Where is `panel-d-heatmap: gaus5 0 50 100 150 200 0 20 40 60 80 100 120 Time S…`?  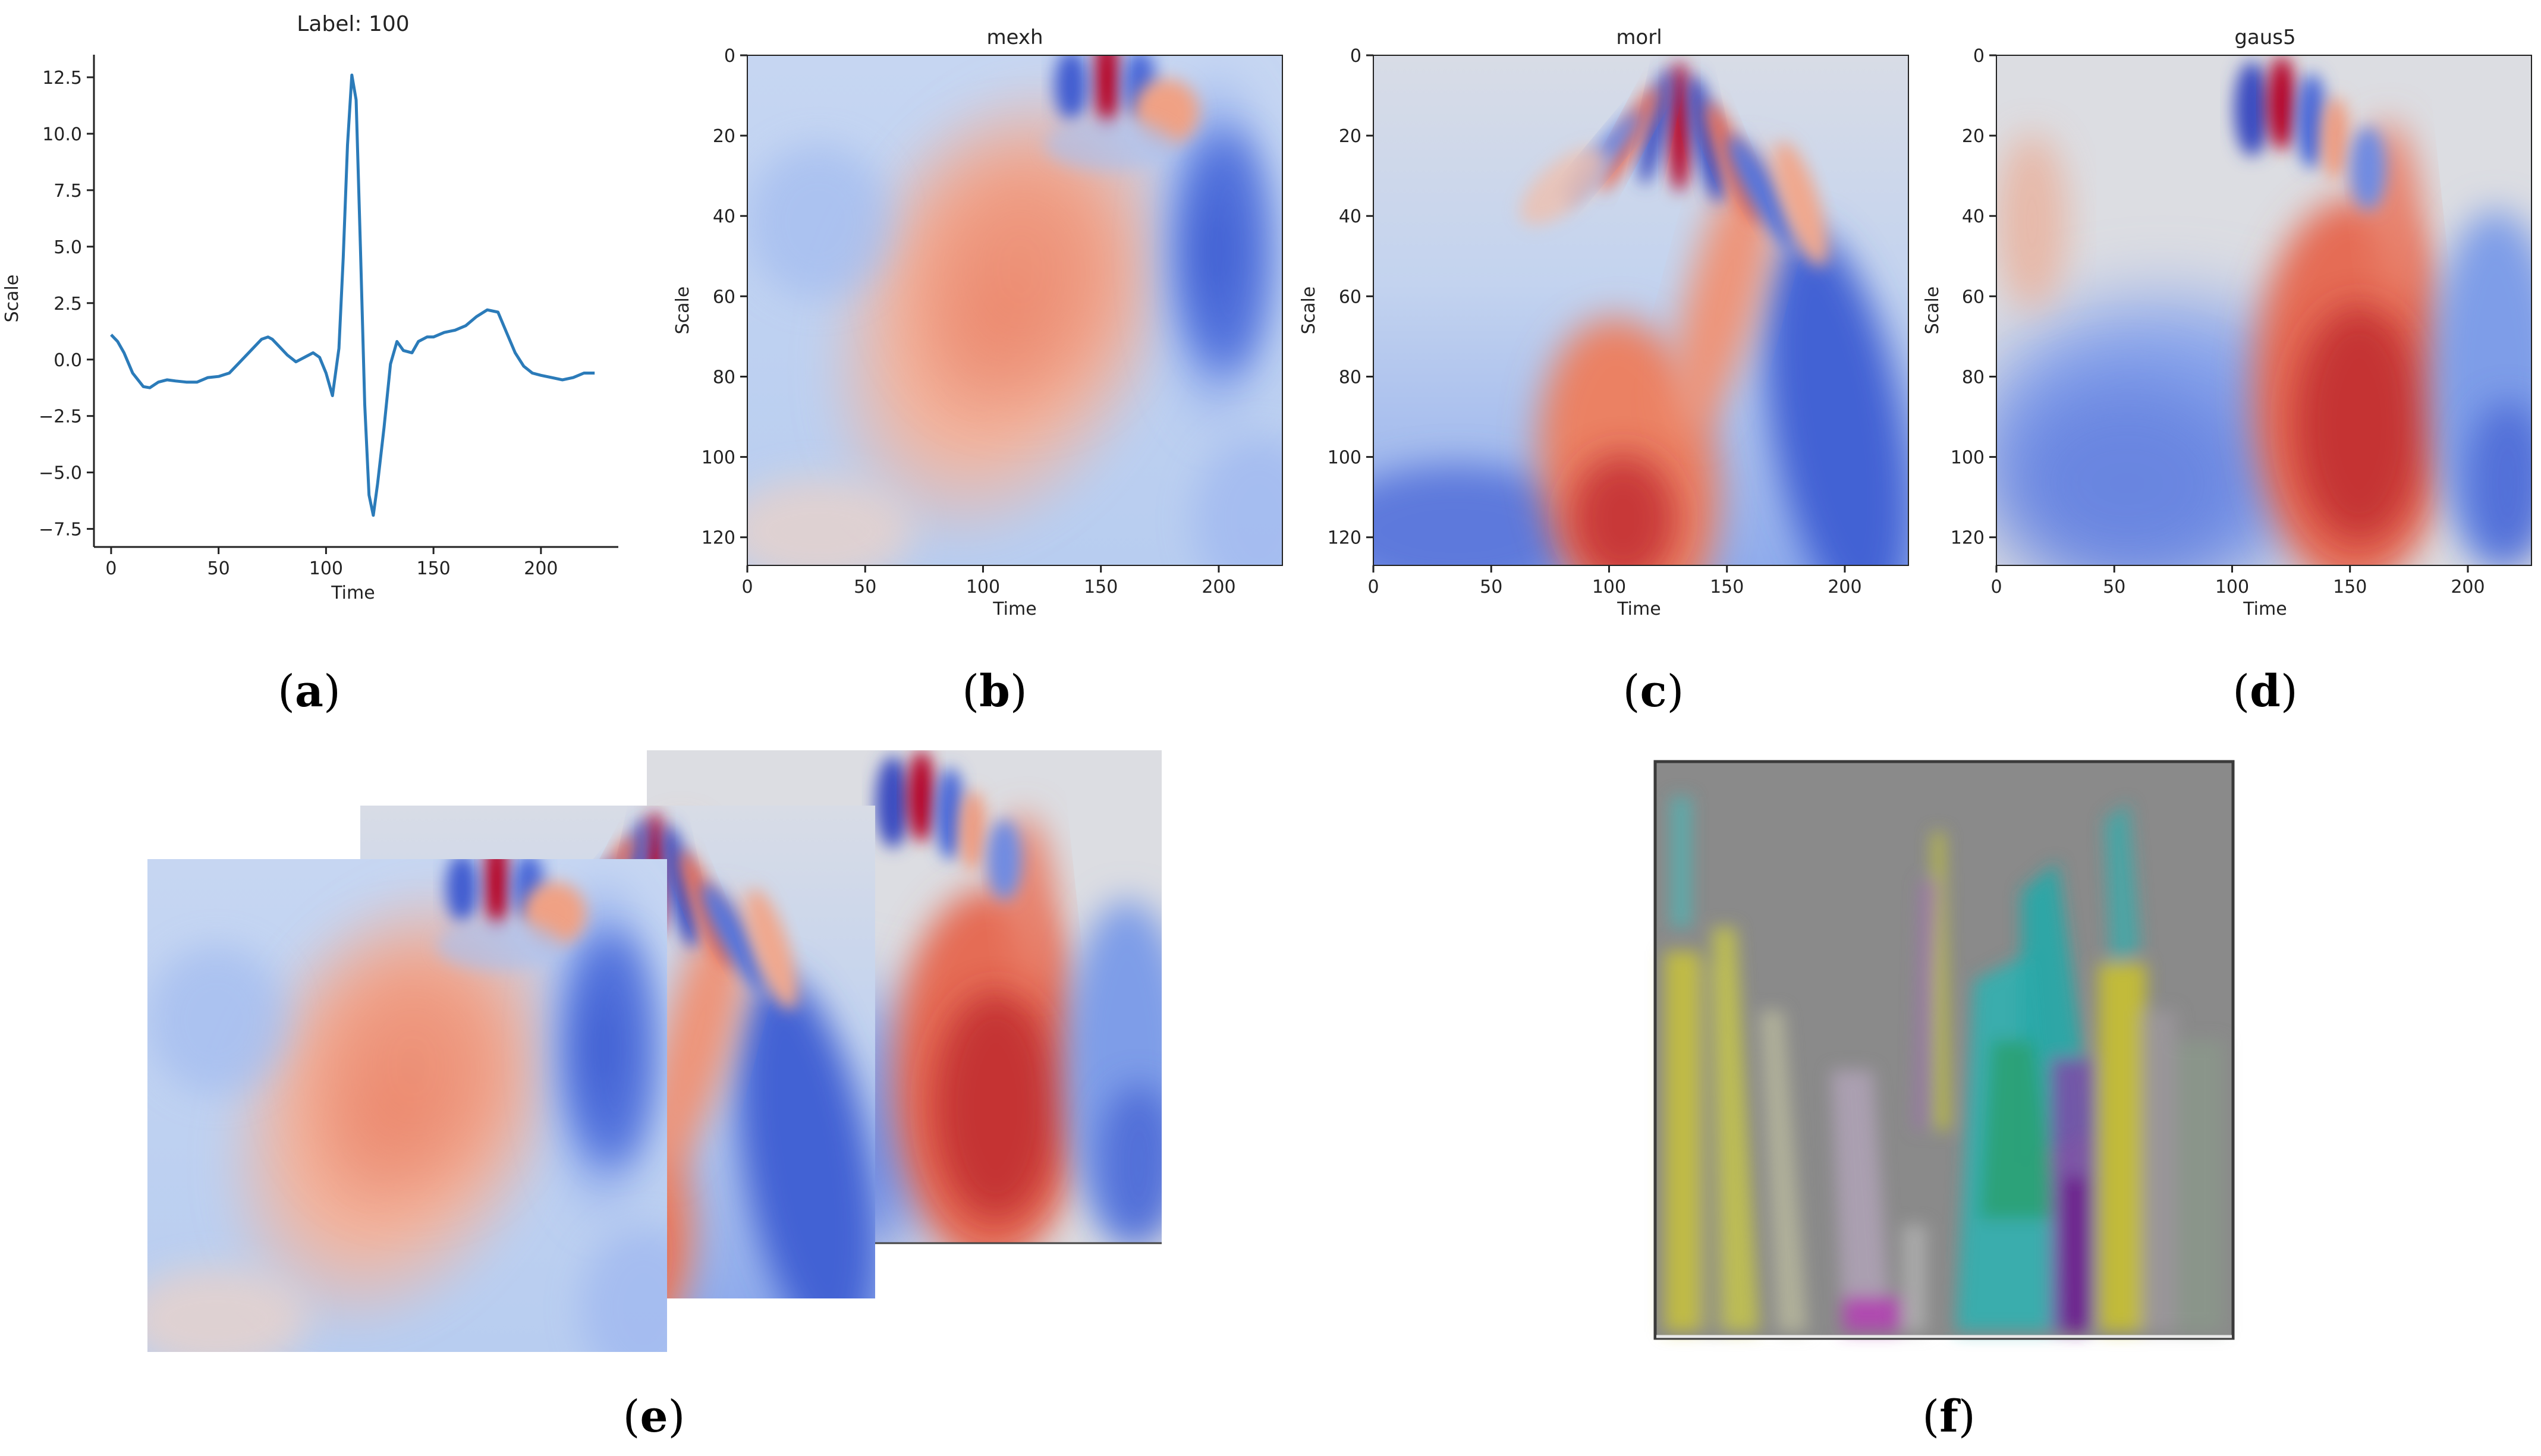
panel-d-heatmap: gaus5 0 50 100 150 200 0 20 40 60 80 100 120 Time S… is located at coordinates (2231, 322).